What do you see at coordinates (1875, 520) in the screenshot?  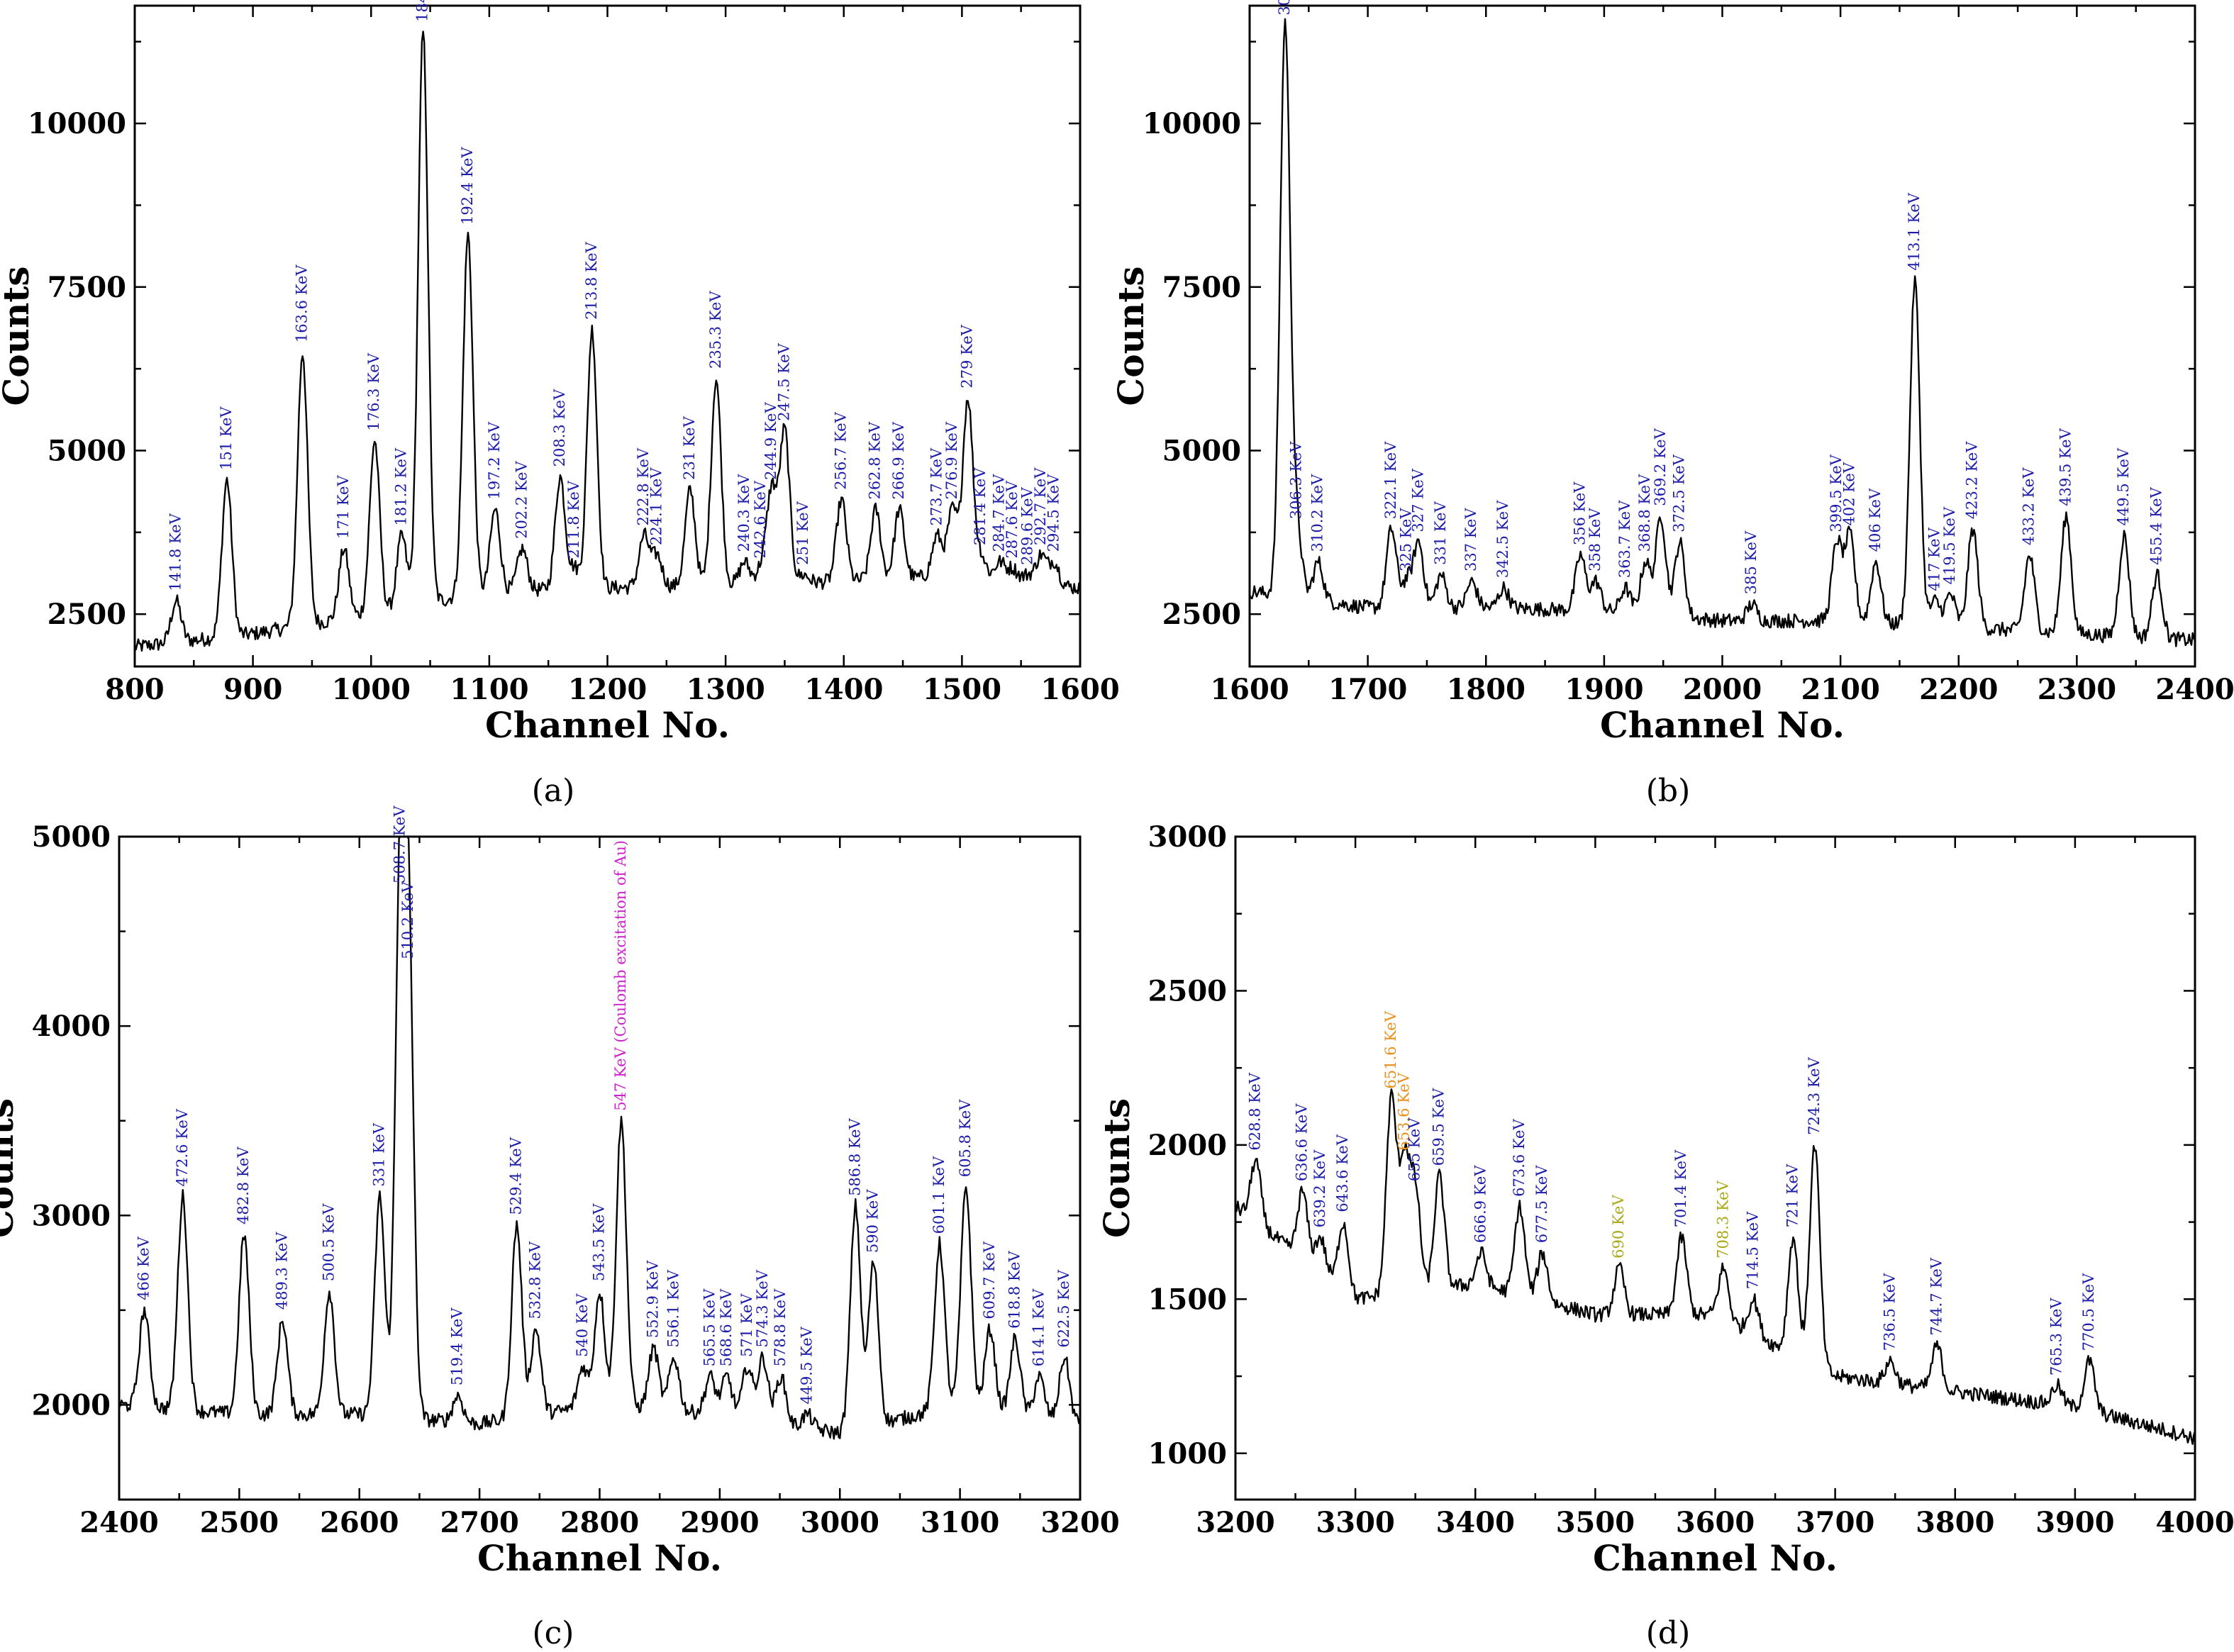 I see `peak-label: 406 KeV` at bounding box center [1875, 520].